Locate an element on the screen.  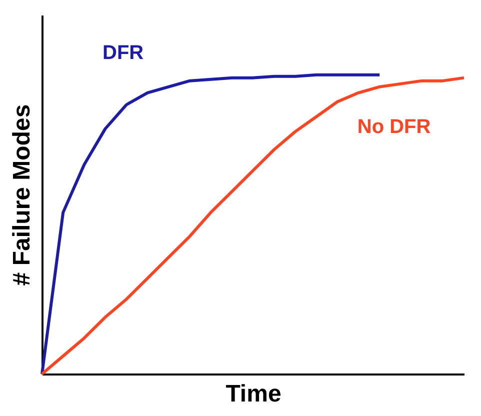
series-label: No DFR is located at coordinates (394, 127).